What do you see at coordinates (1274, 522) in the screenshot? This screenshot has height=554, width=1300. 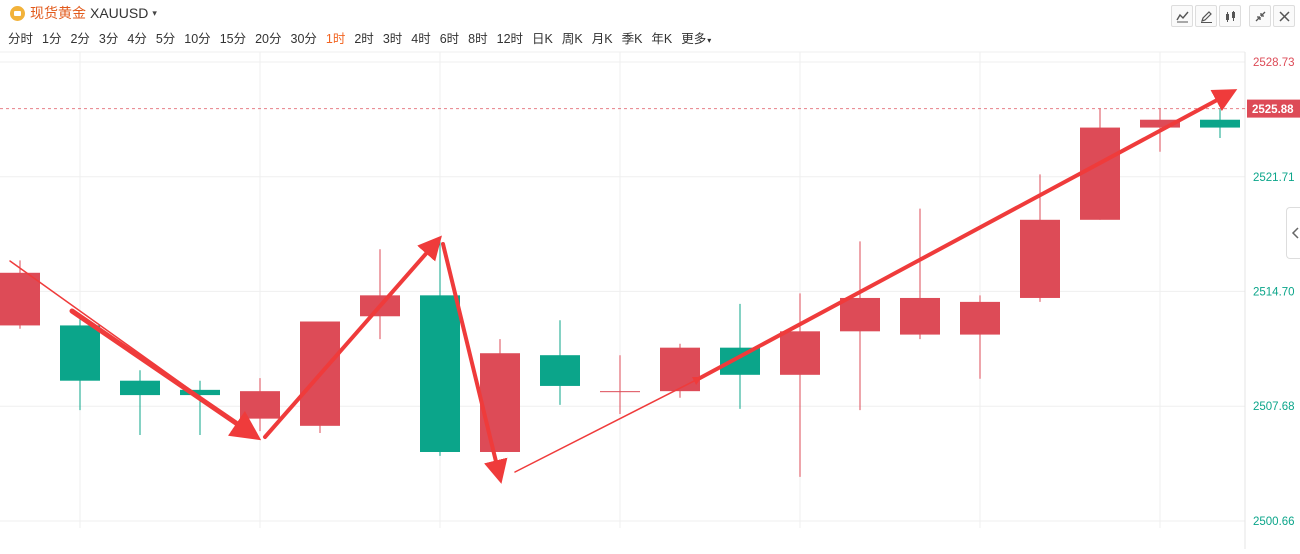 I see `y-tick-label: 2500.66` at bounding box center [1274, 522].